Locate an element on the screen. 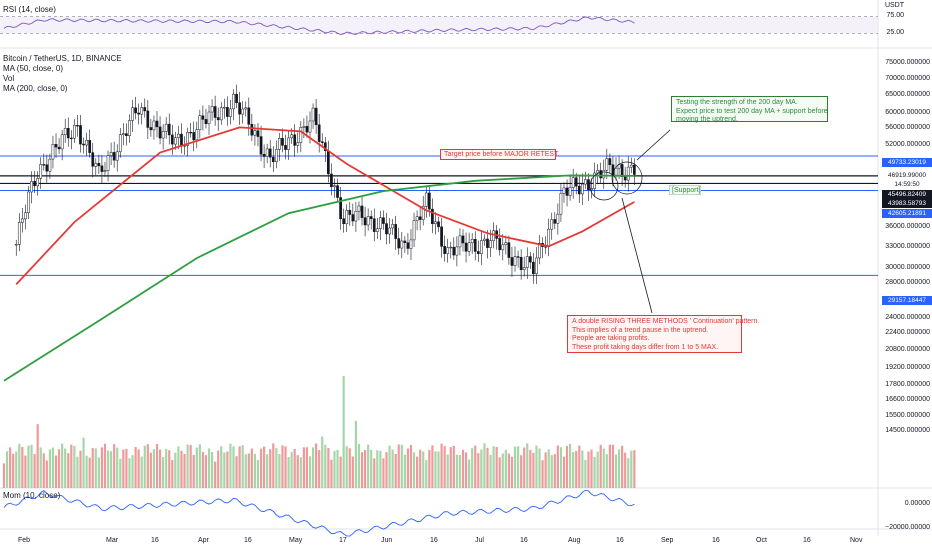 This screenshot has height=550, width=932. momentum-tick-label: −20000.00000 is located at coordinates (907, 527).